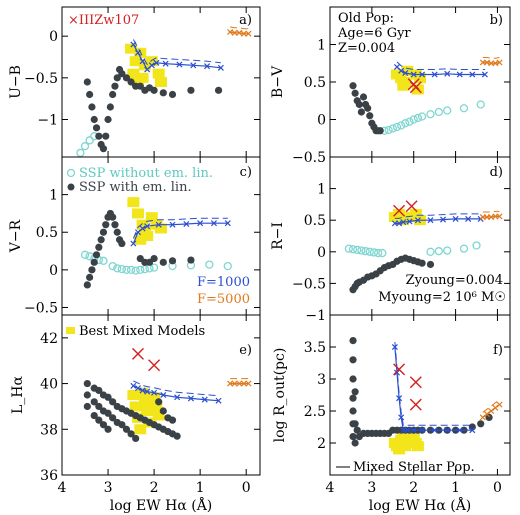  Describe the element at coordinates (315, 348) in the screenshot. I see `ytick-label: 3.5` at that location.